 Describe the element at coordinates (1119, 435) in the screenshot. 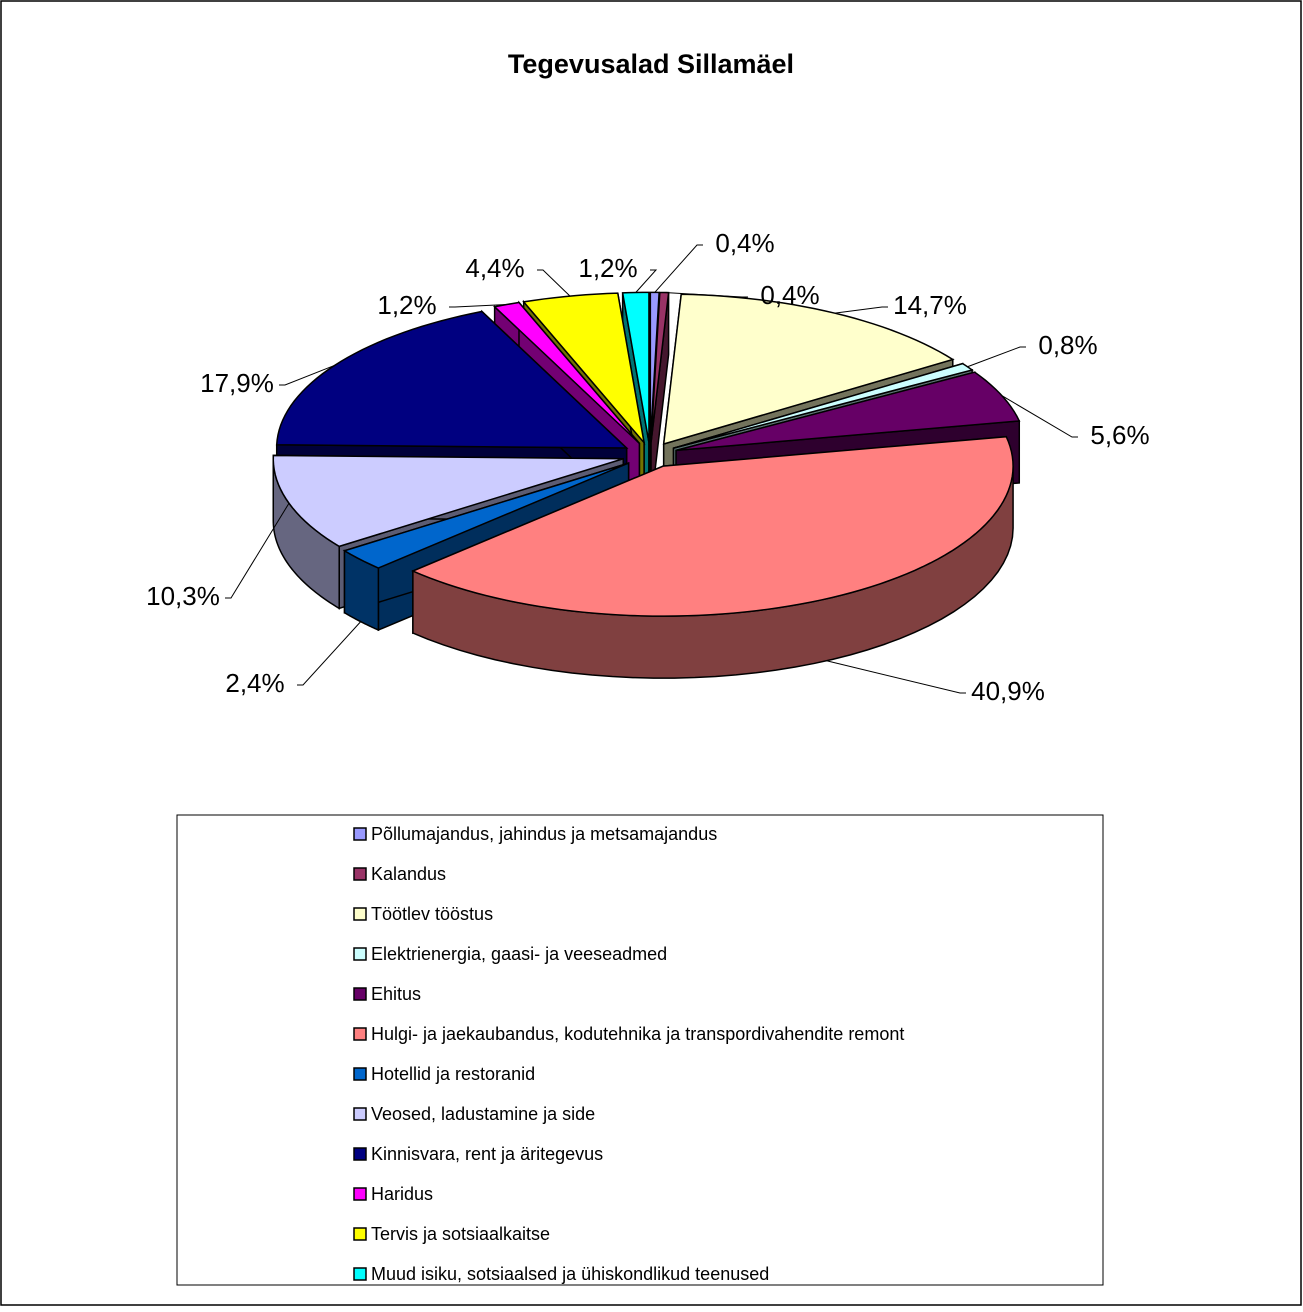

I see `data-label: 5,6%` at that location.